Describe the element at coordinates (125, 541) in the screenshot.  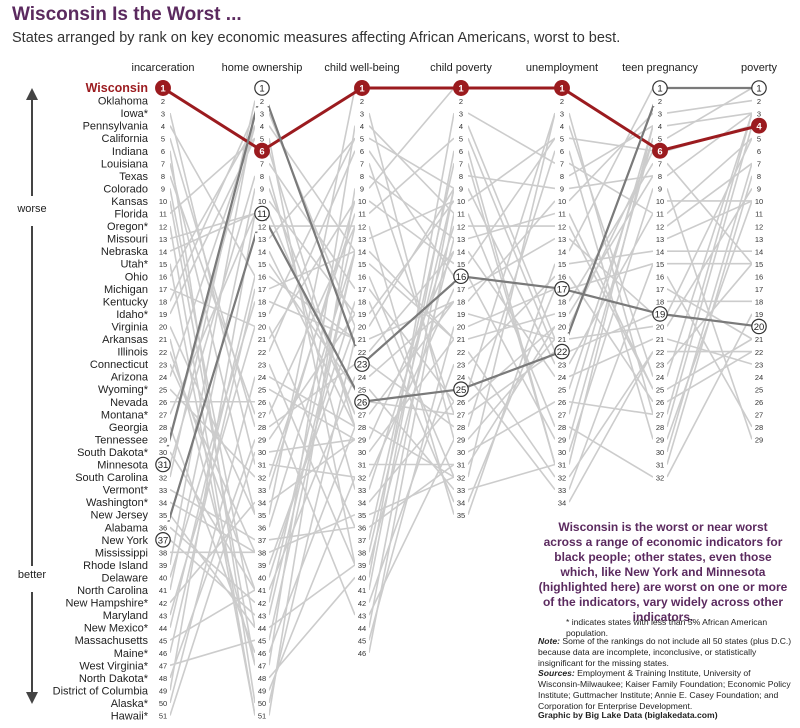
I see `state-label: New York` at that location.